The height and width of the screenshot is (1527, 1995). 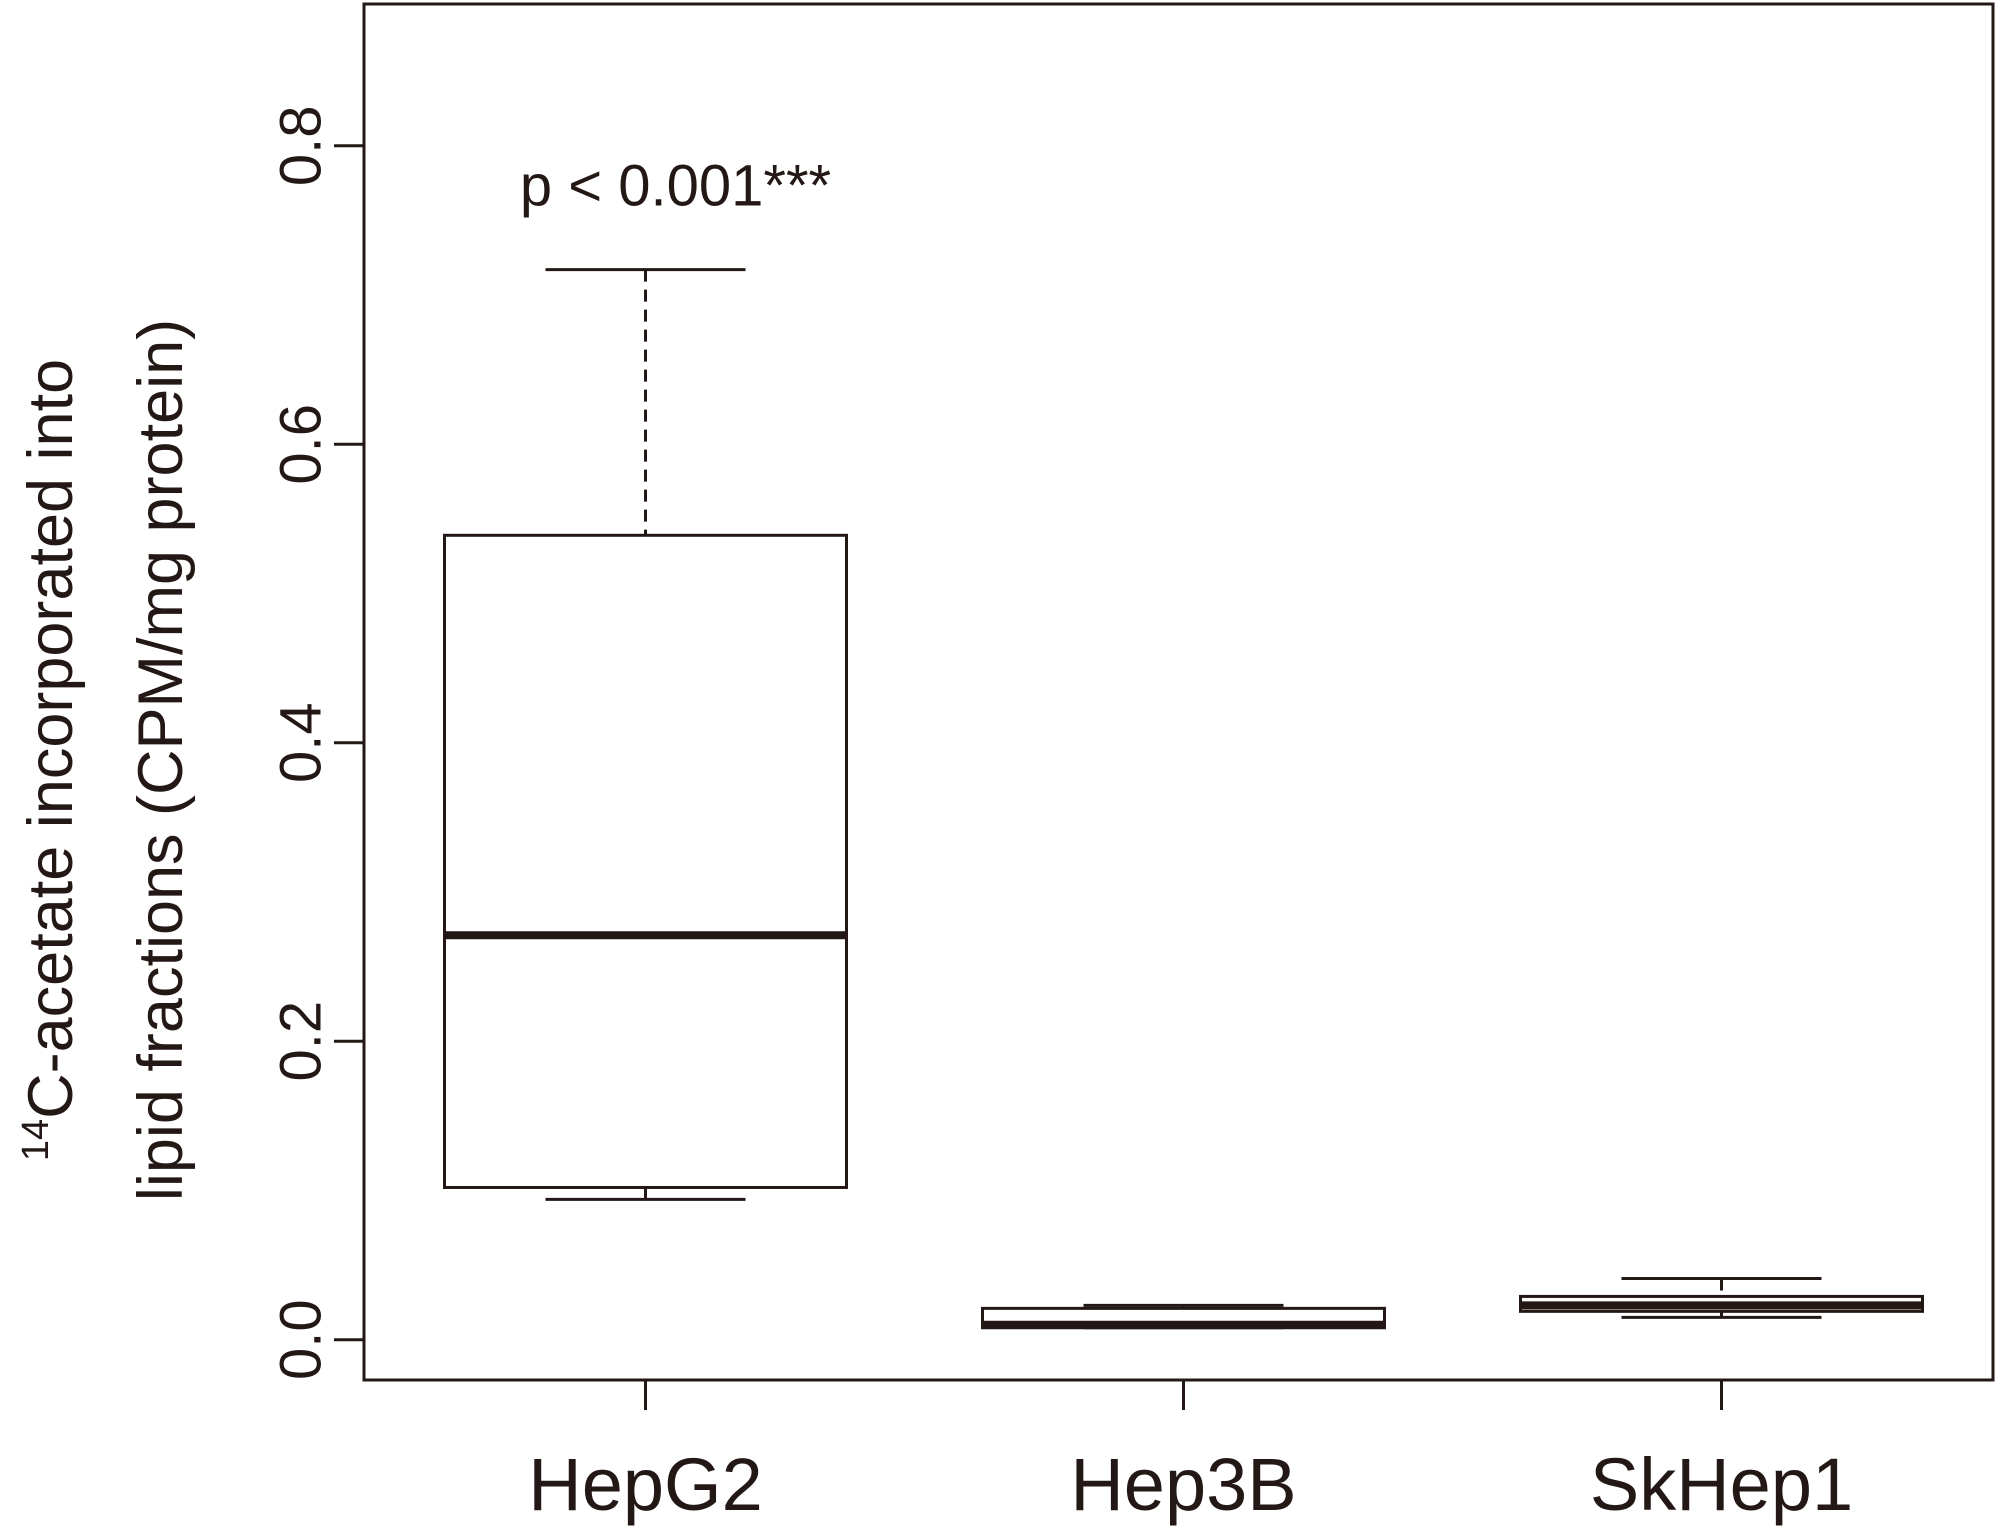 I want to click on y-tick-label-3: 0.6, so click(x=300, y=444).